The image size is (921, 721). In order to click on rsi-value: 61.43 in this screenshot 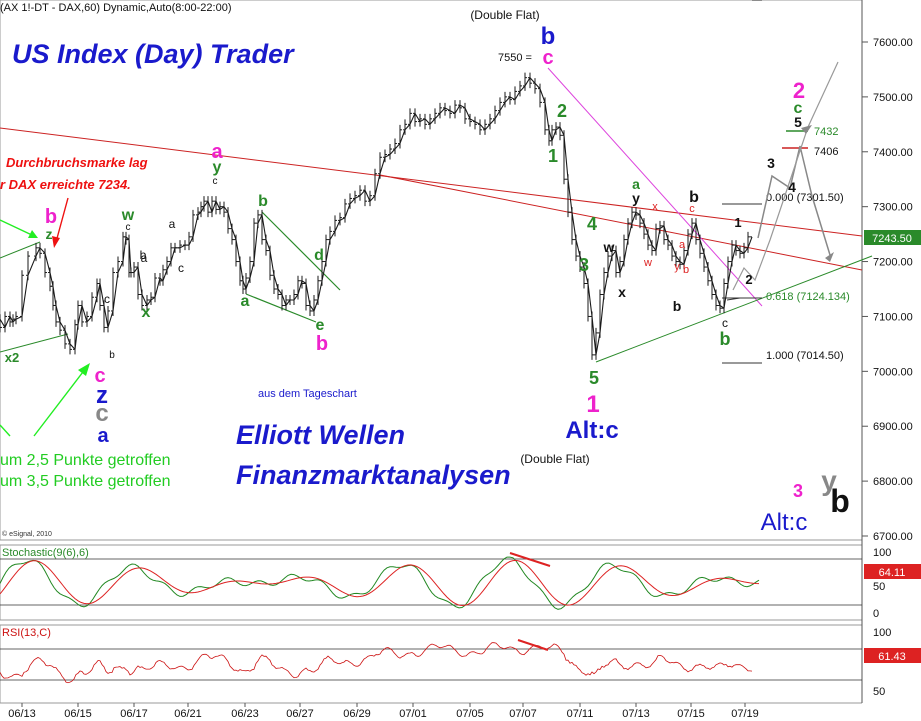, I will do `click(892, 657)`.